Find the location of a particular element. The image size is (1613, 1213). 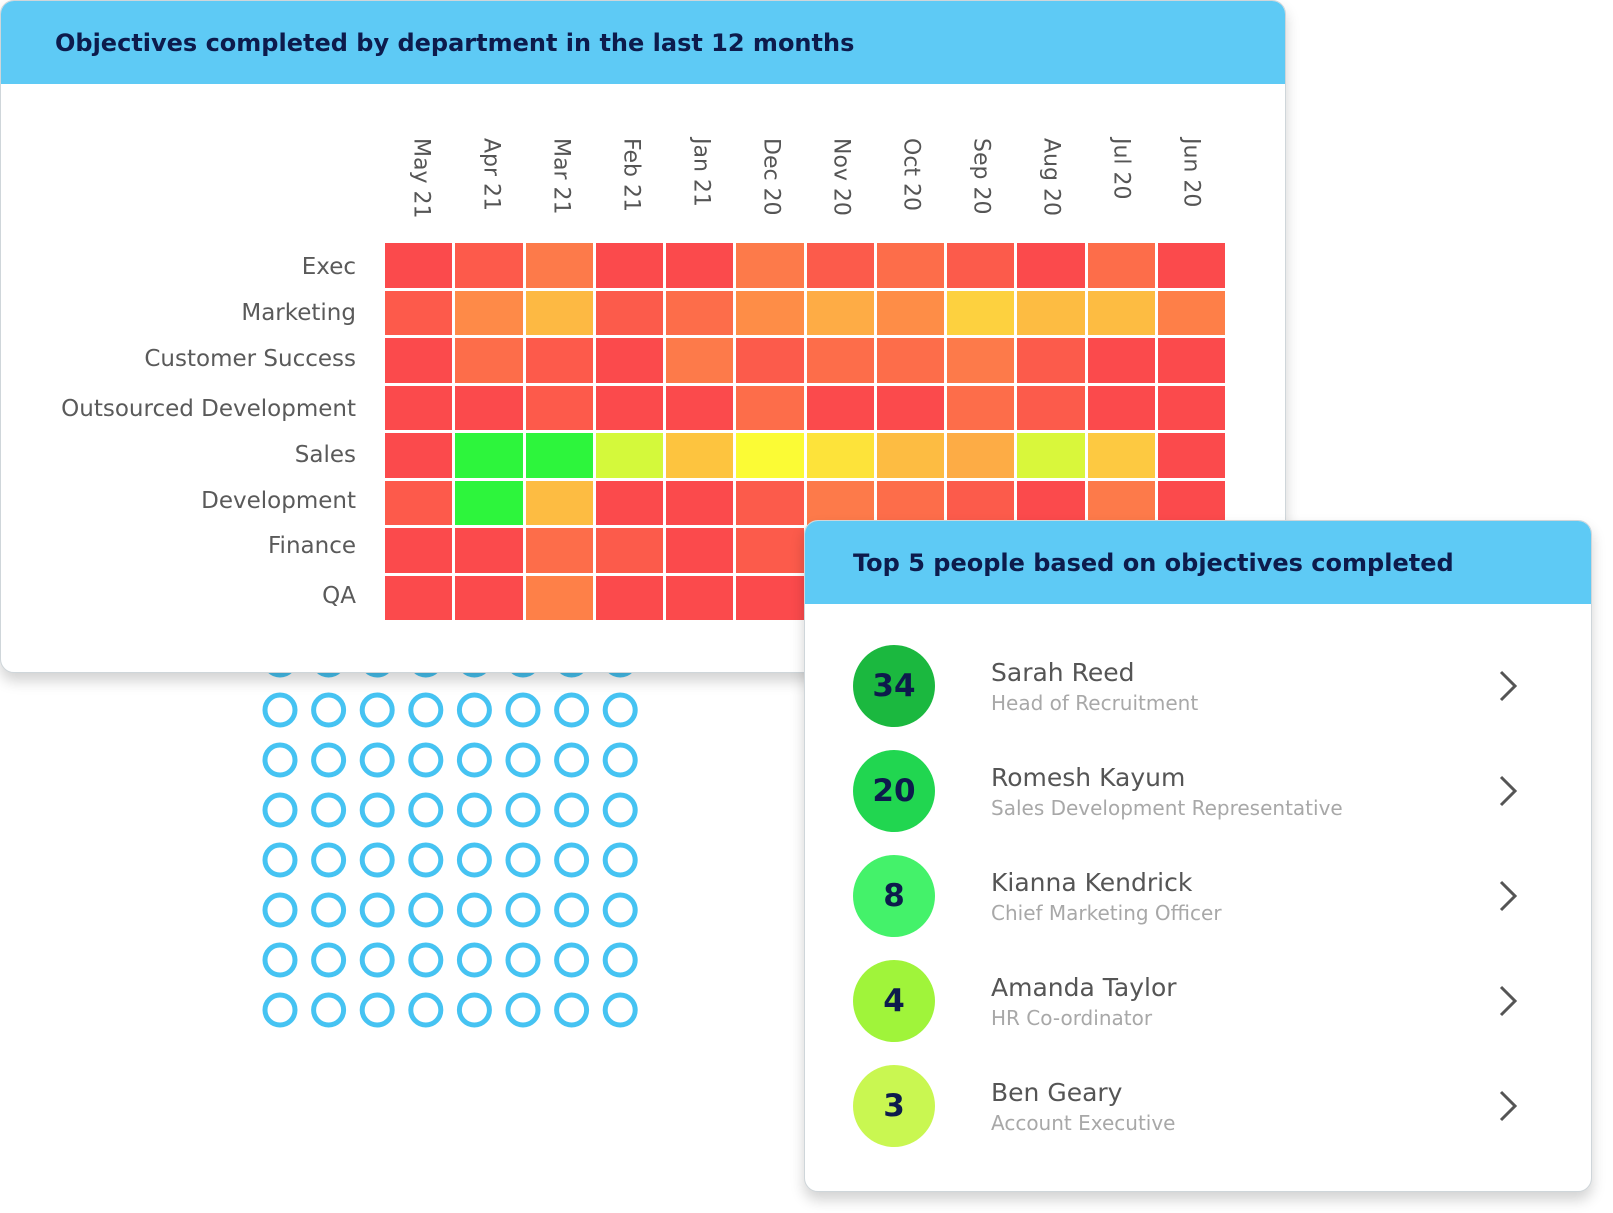

person-row: 3 Ben Geary Account Executive is located at coordinates (1203, 1106).